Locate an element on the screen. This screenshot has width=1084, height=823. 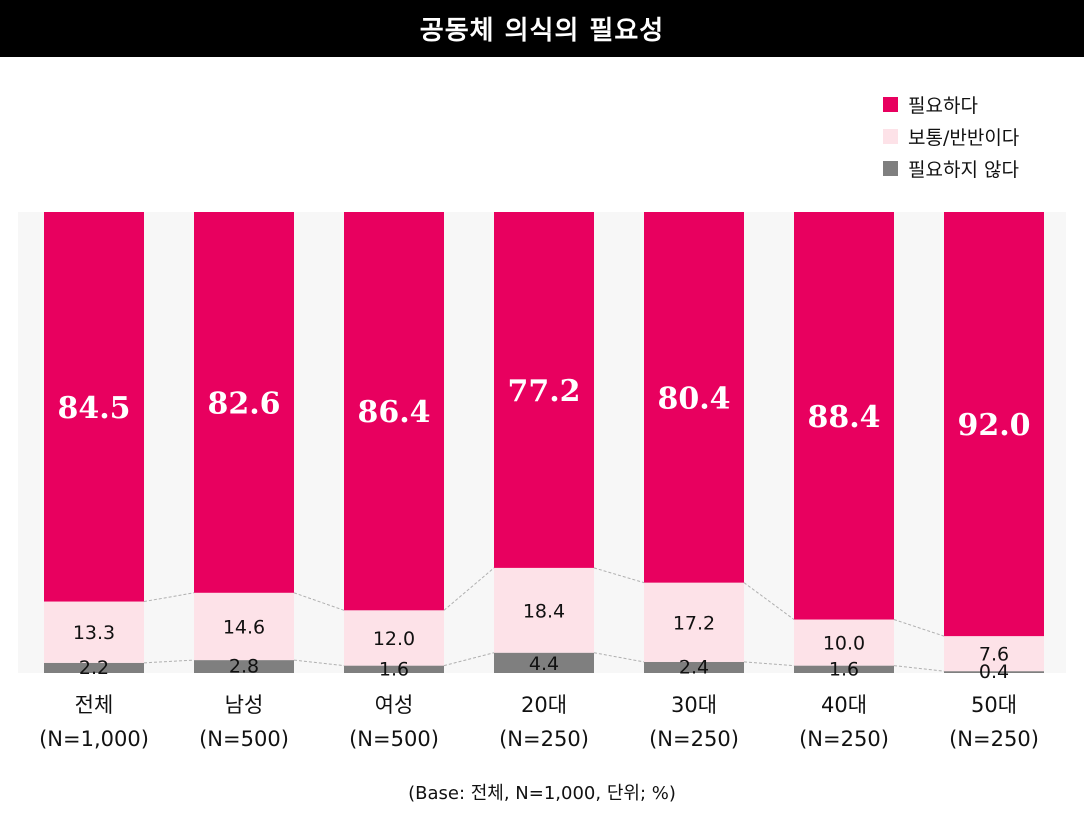
data-label-neutral: 7.6 is located at coordinates (994, 655).